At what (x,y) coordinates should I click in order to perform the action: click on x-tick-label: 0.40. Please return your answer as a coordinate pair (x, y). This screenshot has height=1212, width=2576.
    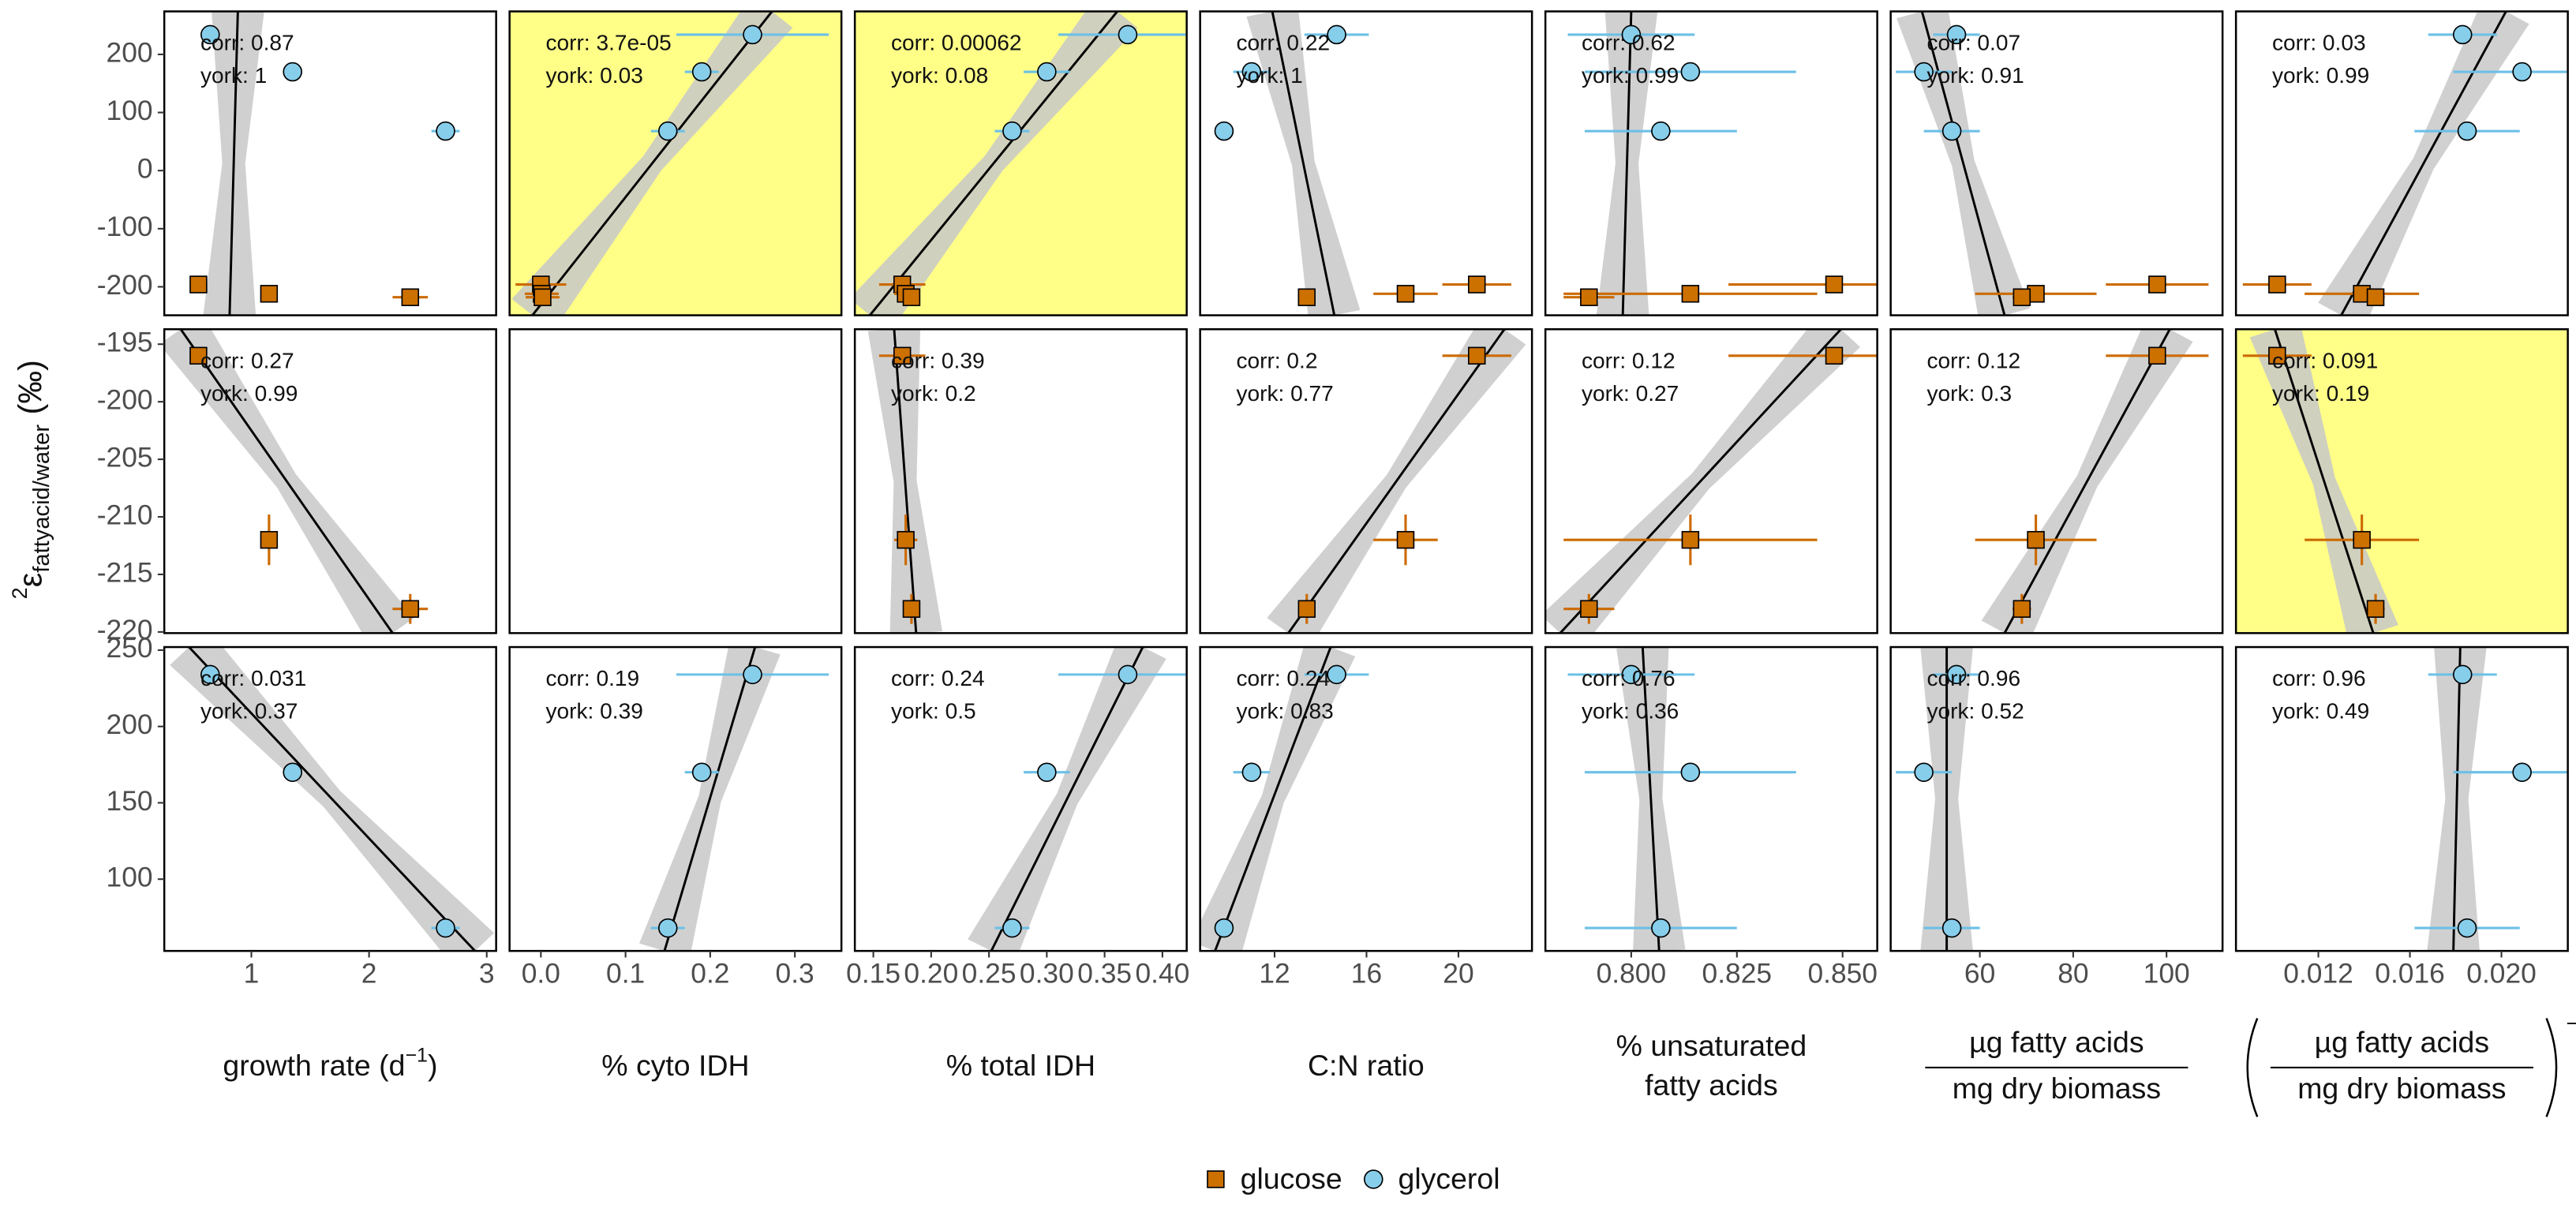
    Looking at the image, I should click on (1162, 974).